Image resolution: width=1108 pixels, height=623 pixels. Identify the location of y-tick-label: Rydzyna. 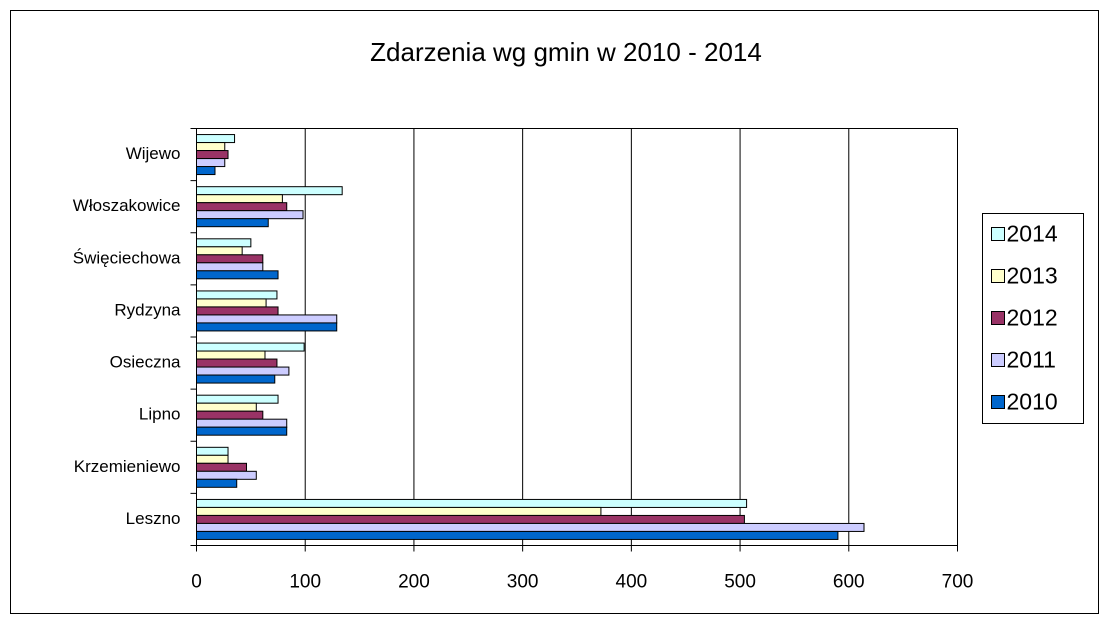
(147, 309).